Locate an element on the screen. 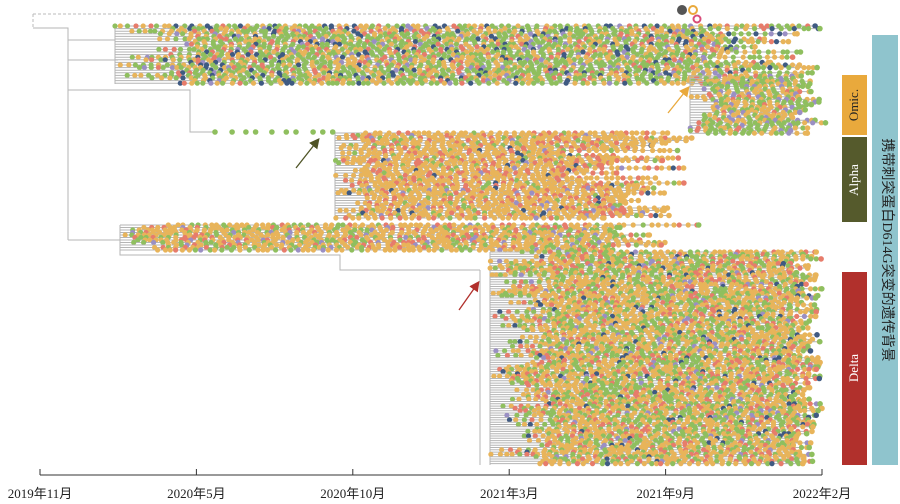 The width and height of the screenshot is (900, 504). clade is located at coordinates (514, 175).